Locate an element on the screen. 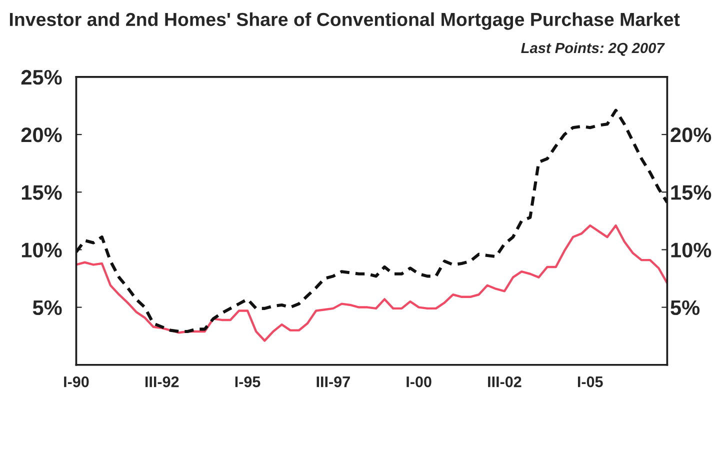 The height and width of the screenshot is (469, 726). y2-tick-label: 20% is located at coordinates (691, 135).